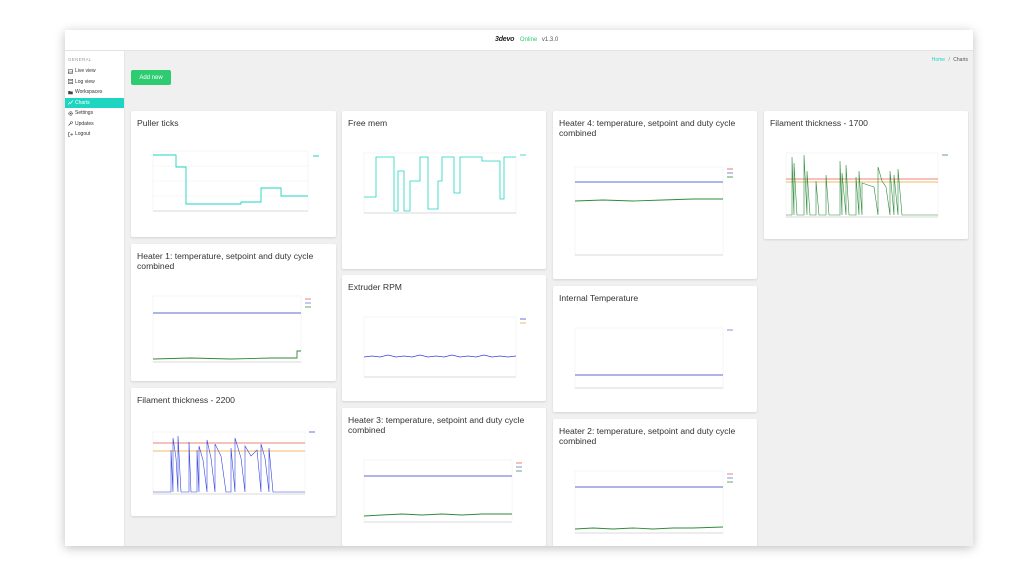 The height and width of the screenshot is (576, 1024). I want to click on app-version: v1.3.0, so click(550, 40).